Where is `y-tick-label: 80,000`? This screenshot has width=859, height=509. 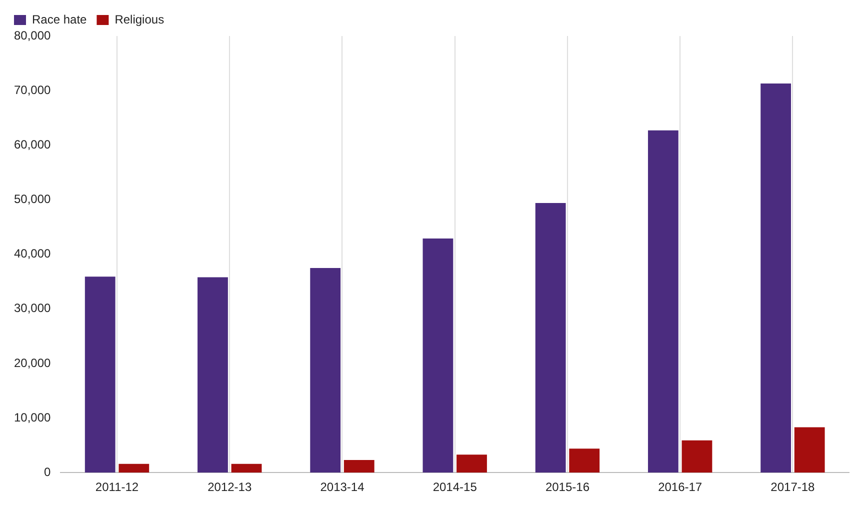
y-tick-label: 80,000 is located at coordinates (33, 35).